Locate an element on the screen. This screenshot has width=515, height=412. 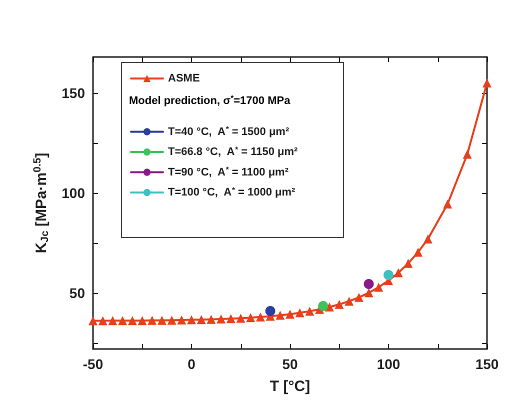
x-tick-label: 100 is located at coordinates (388, 364).